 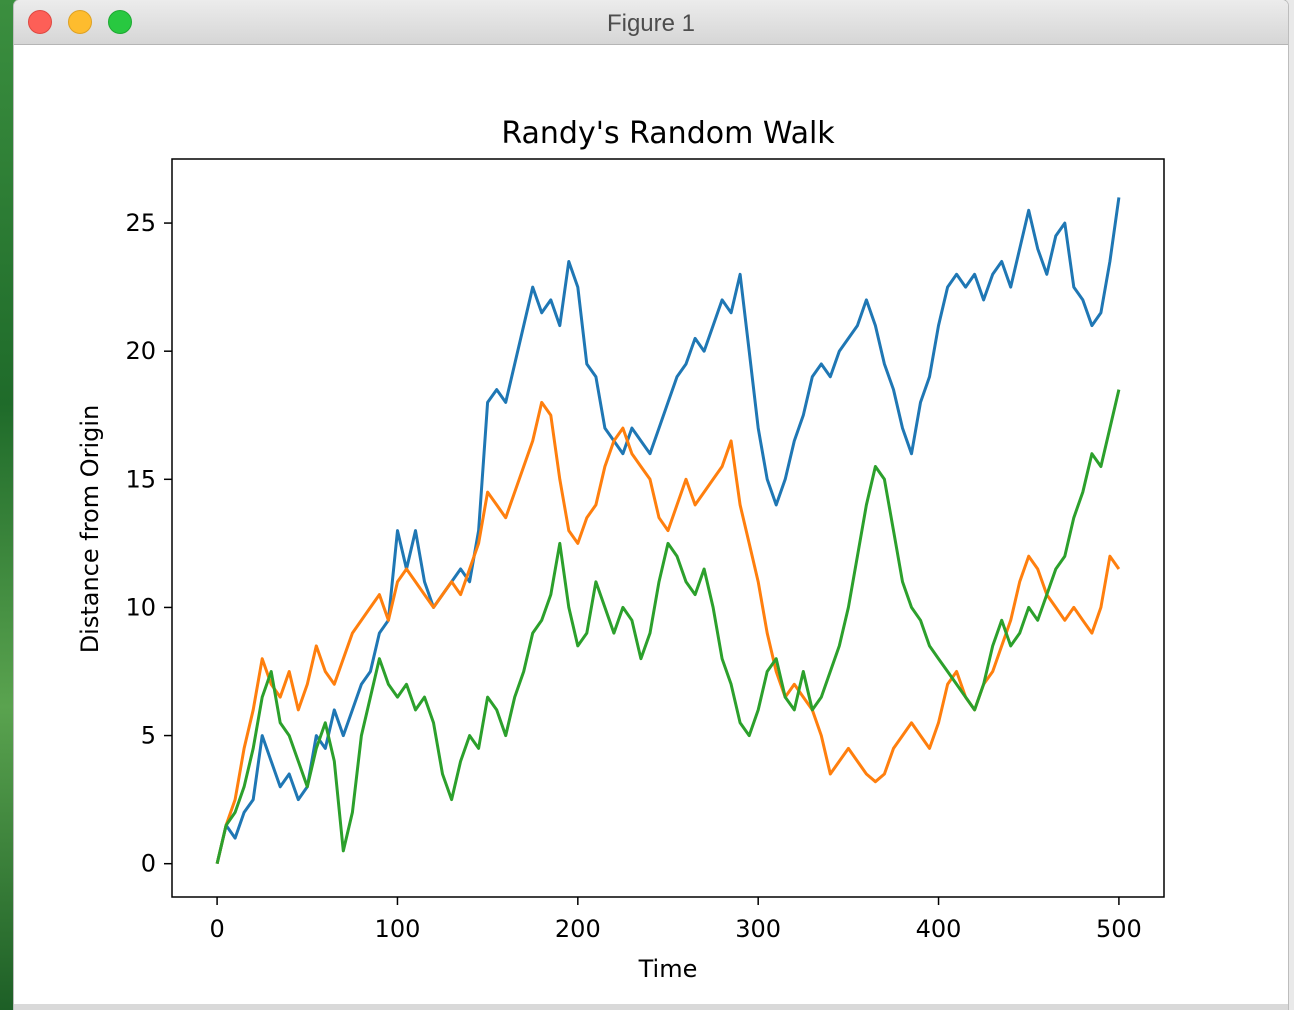 I want to click on window-bottom-strip, so click(x=651, y=1007).